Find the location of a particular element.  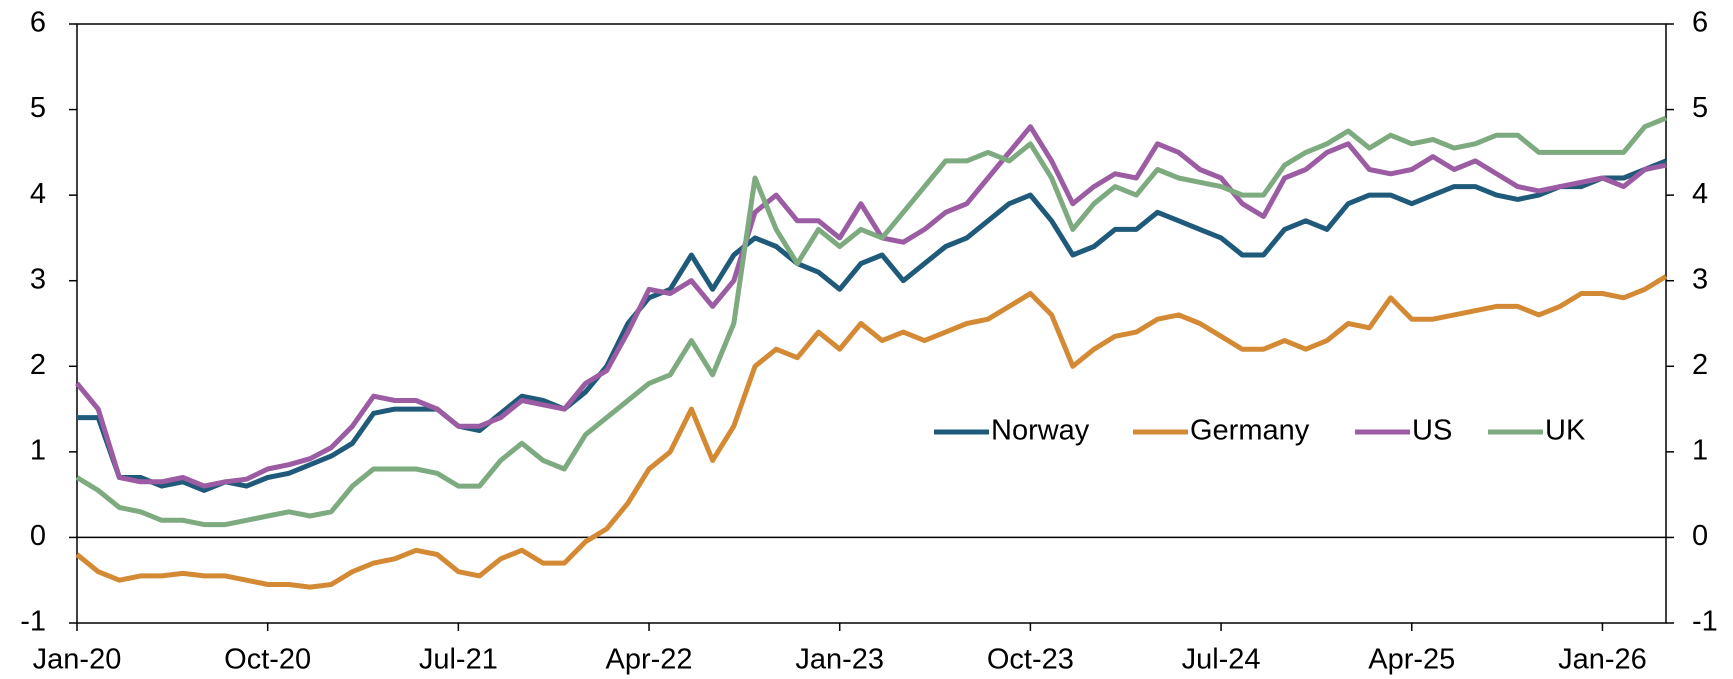

x-tick-label: Oct-23 is located at coordinates (1030, 660).